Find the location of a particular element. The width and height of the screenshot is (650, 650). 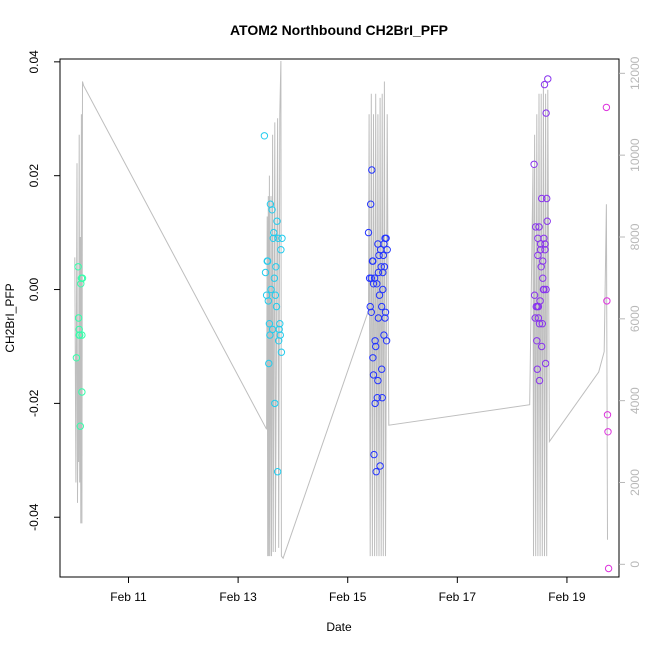

x-axis: Feb 11 Feb 13 Feb 15 Feb 17 Feb 19 is located at coordinates (348, 590).